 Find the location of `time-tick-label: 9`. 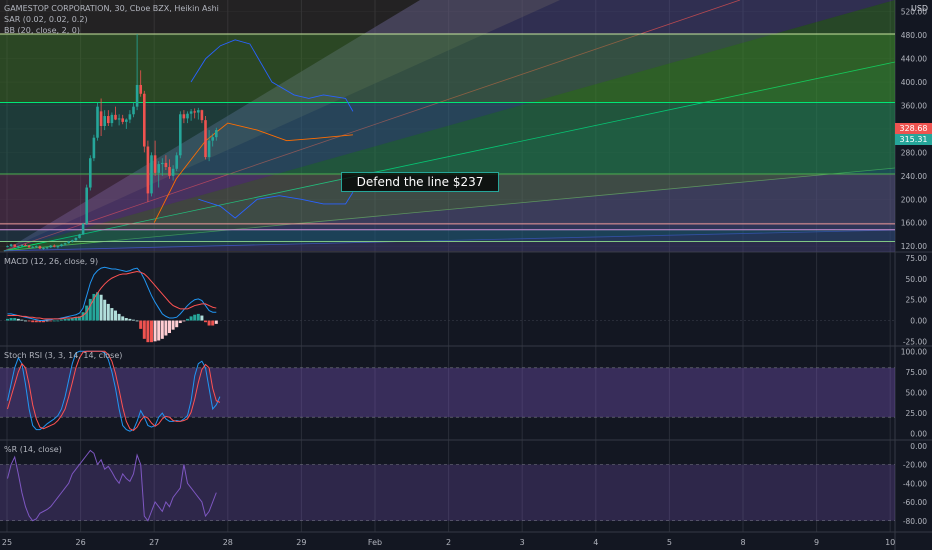

time-tick-label: 9 is located at coordinates (816, 542).